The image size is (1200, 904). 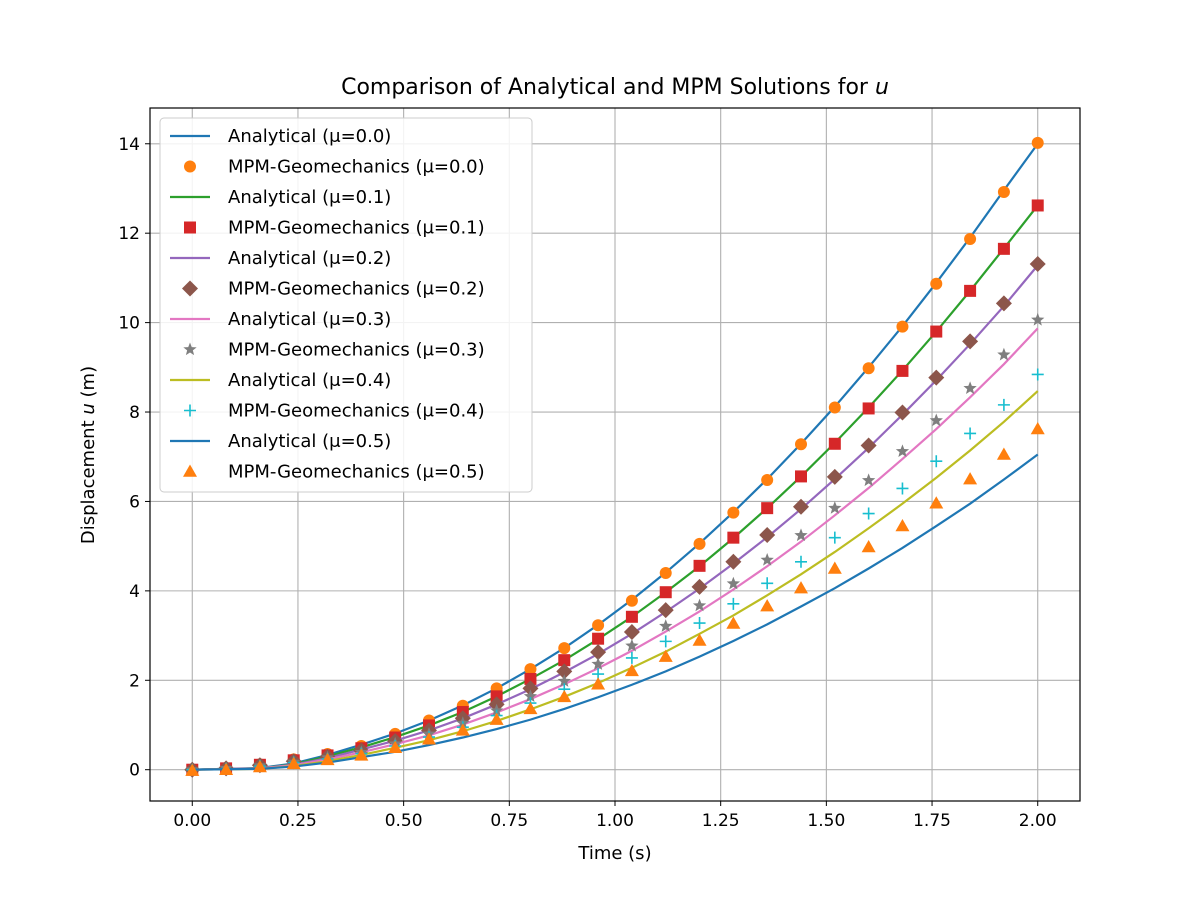 What do you see at coordinates (309, 380) in the screenshot?
I see `legend-label: Analytical (μ=0.4)` at bounding box center [309, 380].